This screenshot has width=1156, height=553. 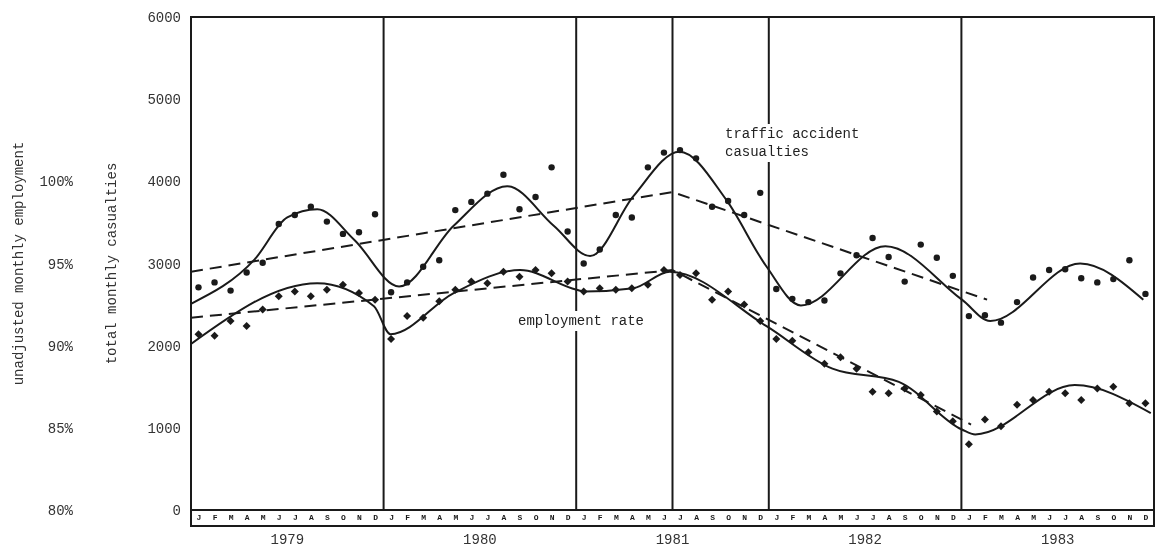 I want to click on annotation: employment rate, so click(x=581, y=321).